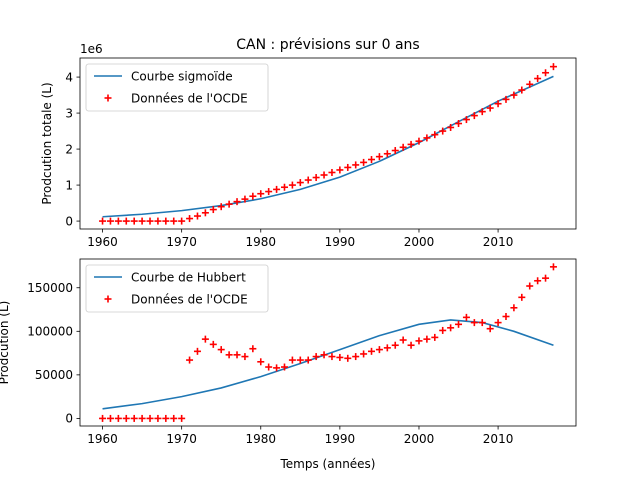  Describe the element at coordinates (189, 299) in the screenshot. I see `legend-label: Données de l'OCDE` at that location.